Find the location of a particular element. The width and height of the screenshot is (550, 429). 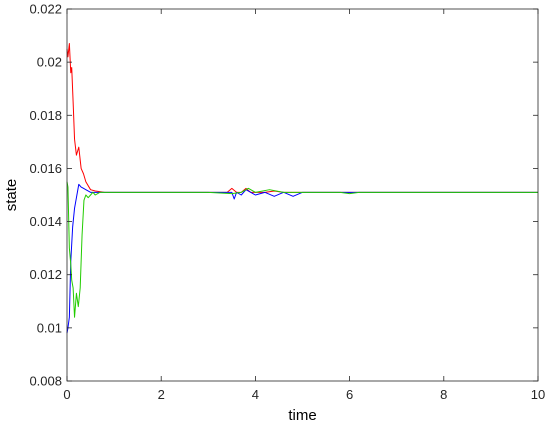

y-axis-label: state is located at coordinates (11, 195).